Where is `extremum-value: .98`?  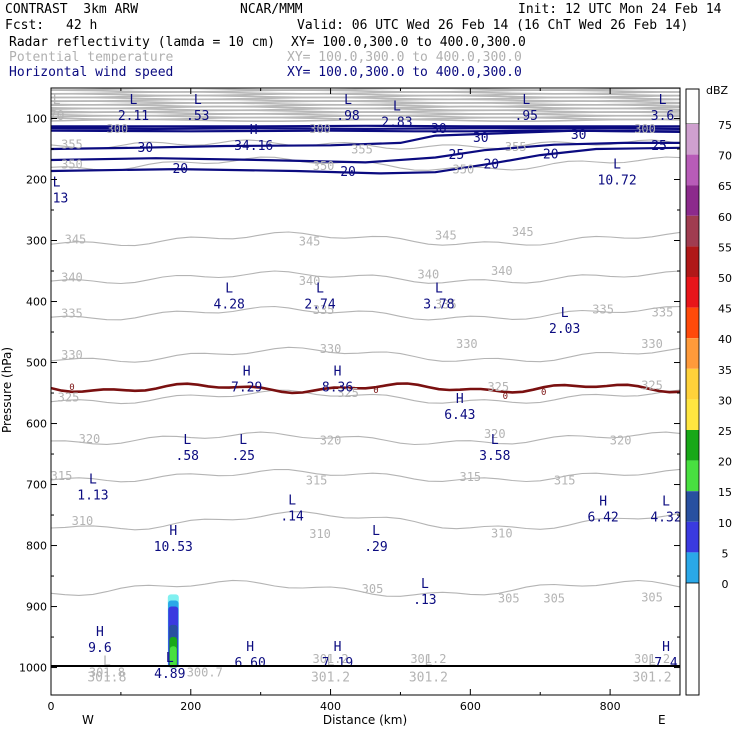
extremum-value: .98 is located at coordinates (347, 116).